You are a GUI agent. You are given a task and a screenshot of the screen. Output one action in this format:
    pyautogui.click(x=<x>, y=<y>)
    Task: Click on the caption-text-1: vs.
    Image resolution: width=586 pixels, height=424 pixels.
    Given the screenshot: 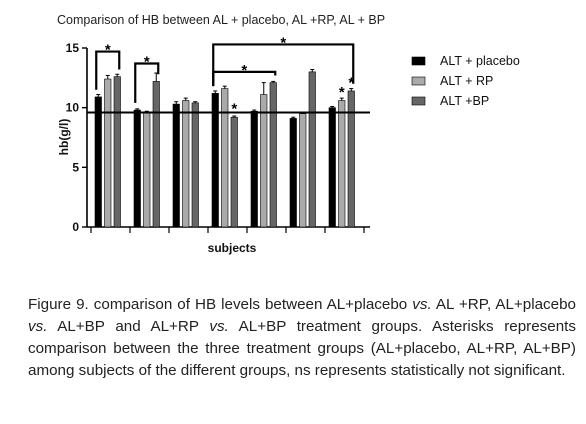 What is the action you would take?
    pyautogui.click(x=422, y=304)
    